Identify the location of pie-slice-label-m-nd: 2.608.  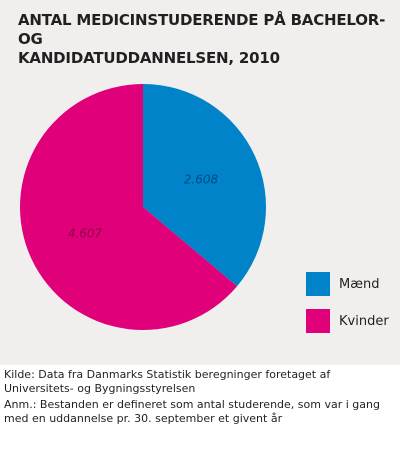
(201, 180).